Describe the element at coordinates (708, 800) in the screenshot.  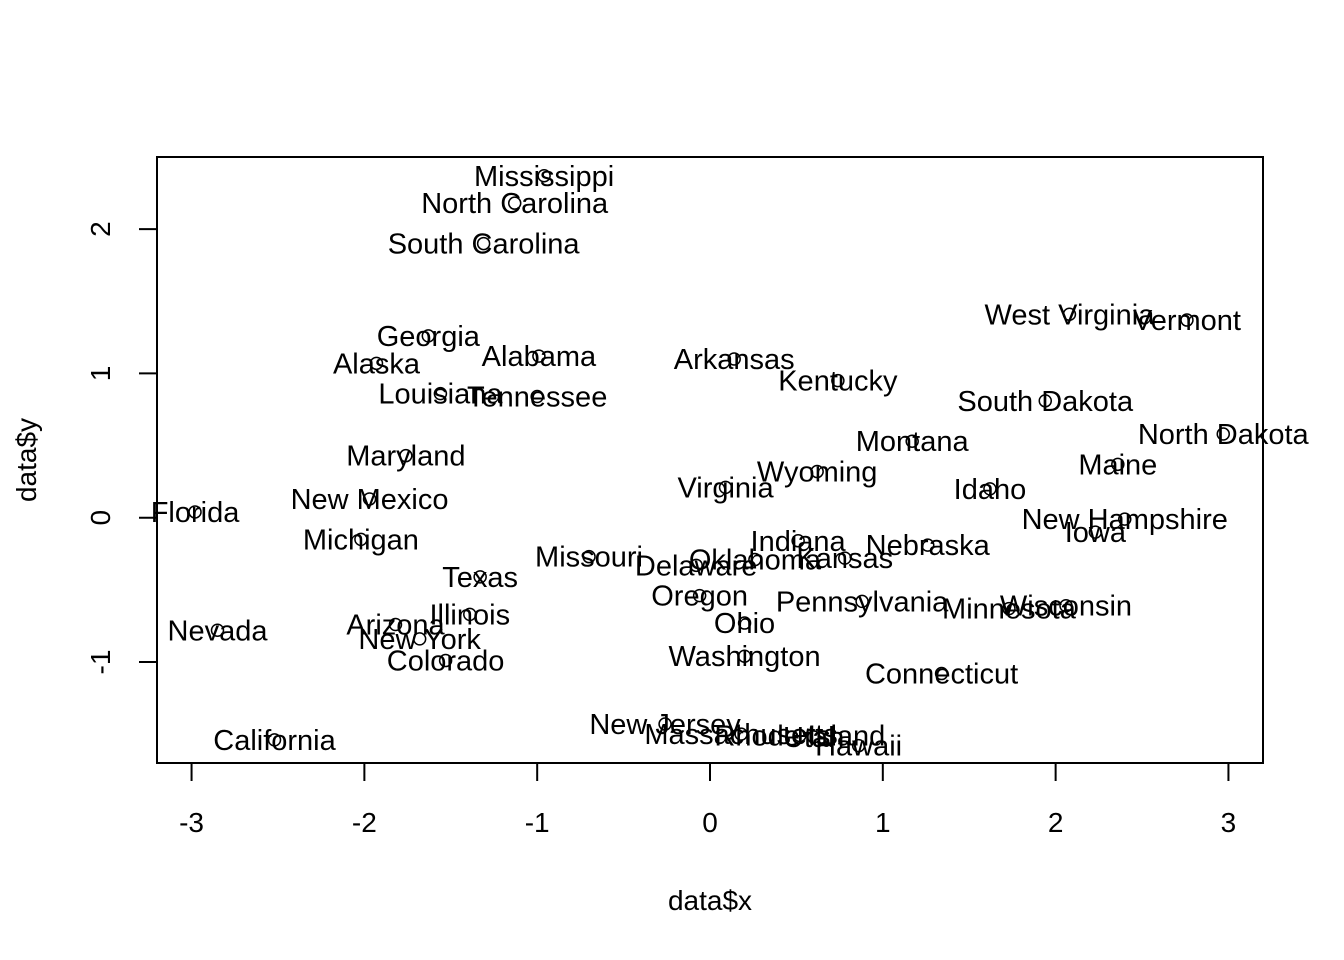
I see `x-axis: -3 -2 -1 0 1 2 3` at that location.